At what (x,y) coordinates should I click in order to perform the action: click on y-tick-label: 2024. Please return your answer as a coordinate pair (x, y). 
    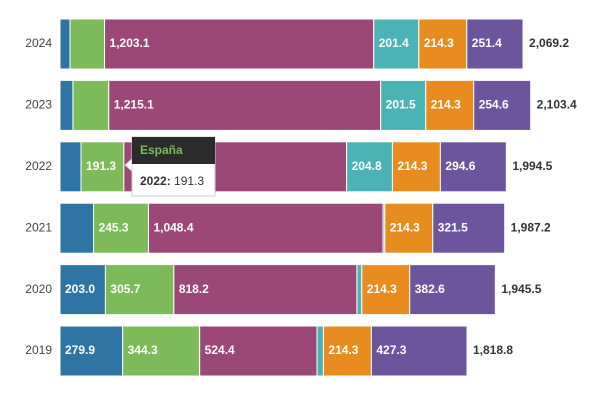
    Looking at the image, I should click on (38, 43).